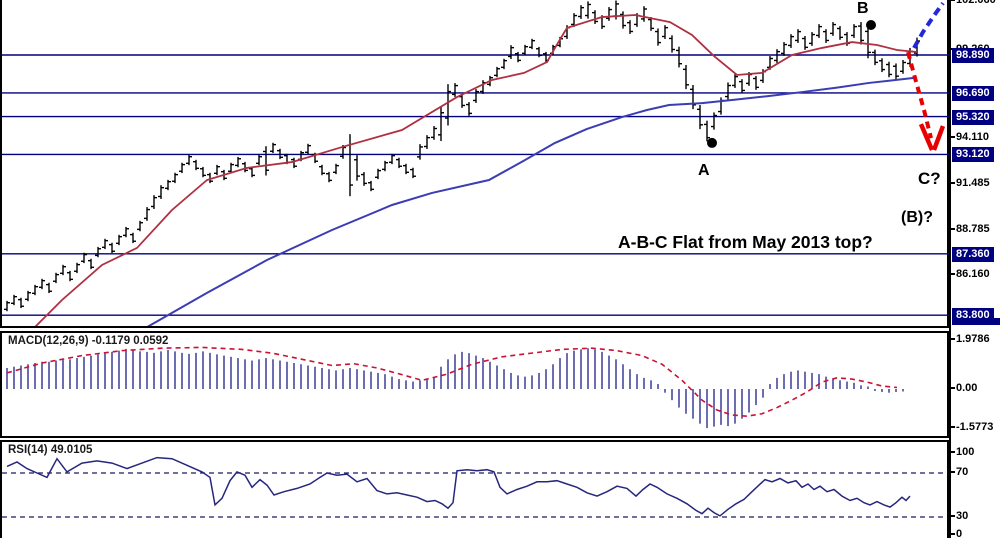 The height and width of the screenshot is (538, 1001). Describe the element at coordinates (973, 55) in the screenshot. I see `price-axis-label-highlighted: 98.890` at that location.